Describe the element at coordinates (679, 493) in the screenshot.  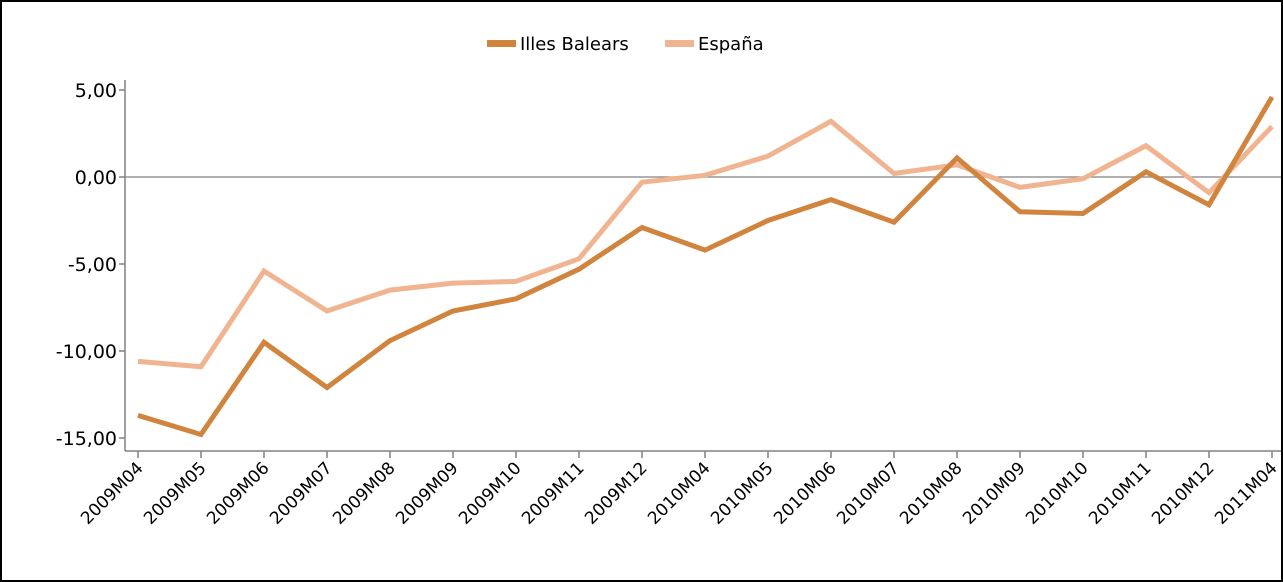
I see `x-tick-label: 2010M04` at that location.